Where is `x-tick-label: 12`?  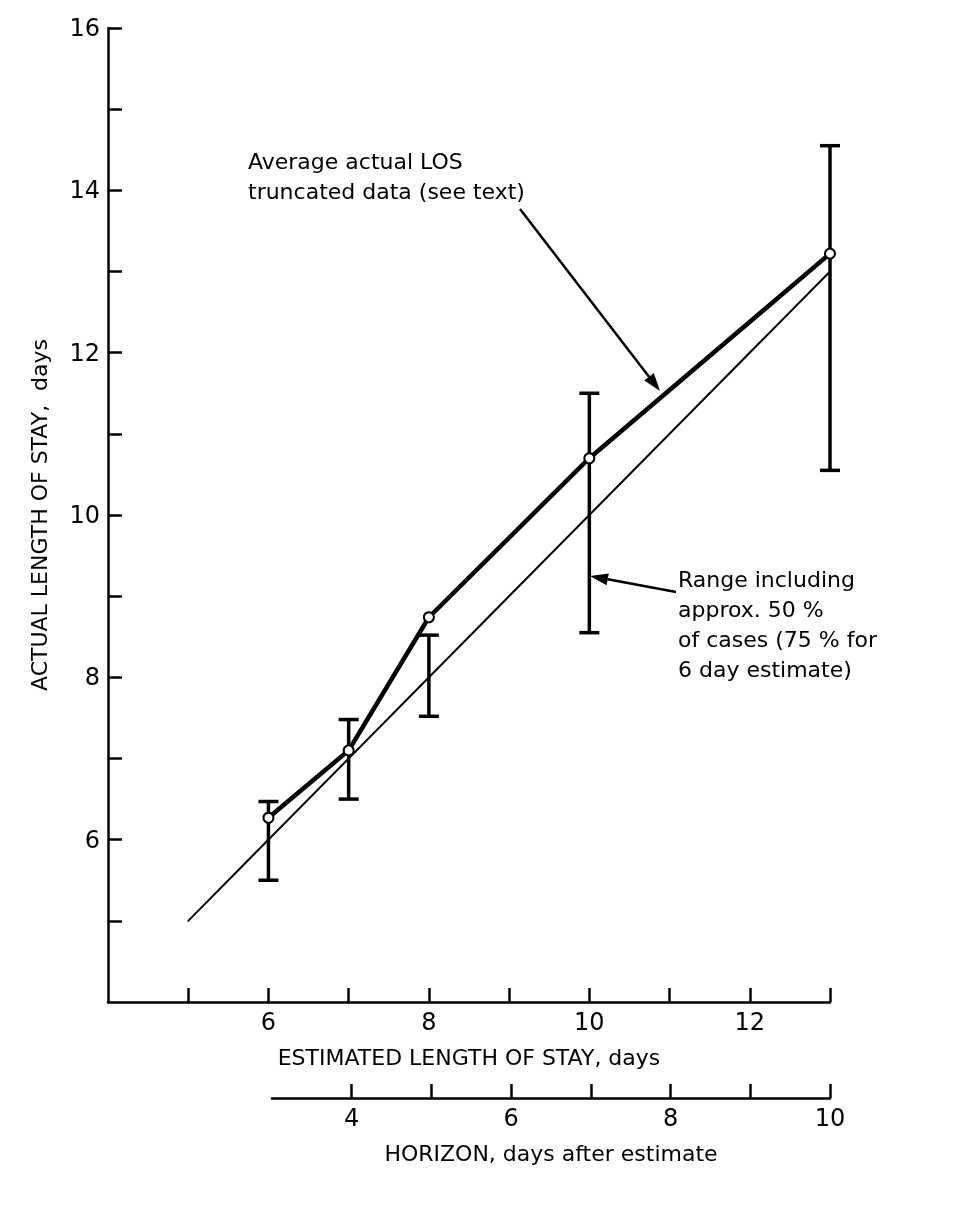
x-tick-label: 12 is located at coordinates (750, 1022).